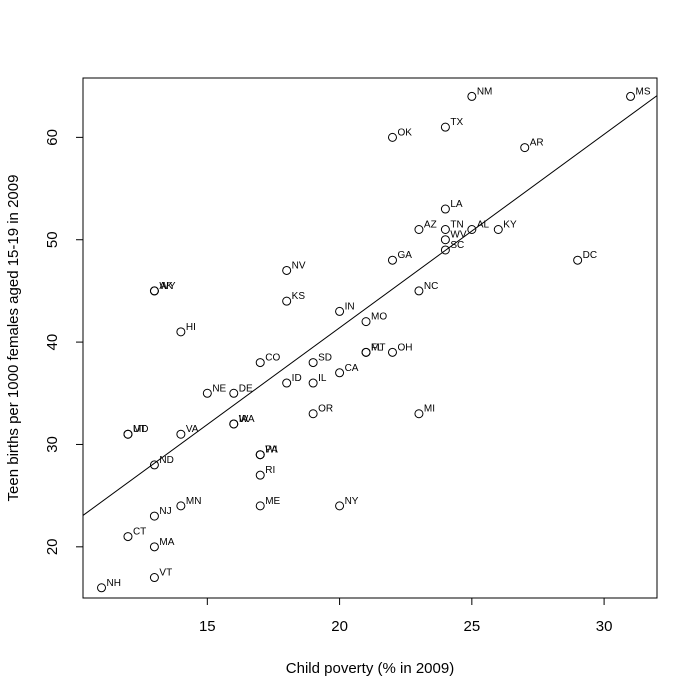 Image resolution: width=700 pixels, height=700 pixels. Describe the element at coordinates (537, 143) in the screenshot. I see `point-label: AR` at that location.